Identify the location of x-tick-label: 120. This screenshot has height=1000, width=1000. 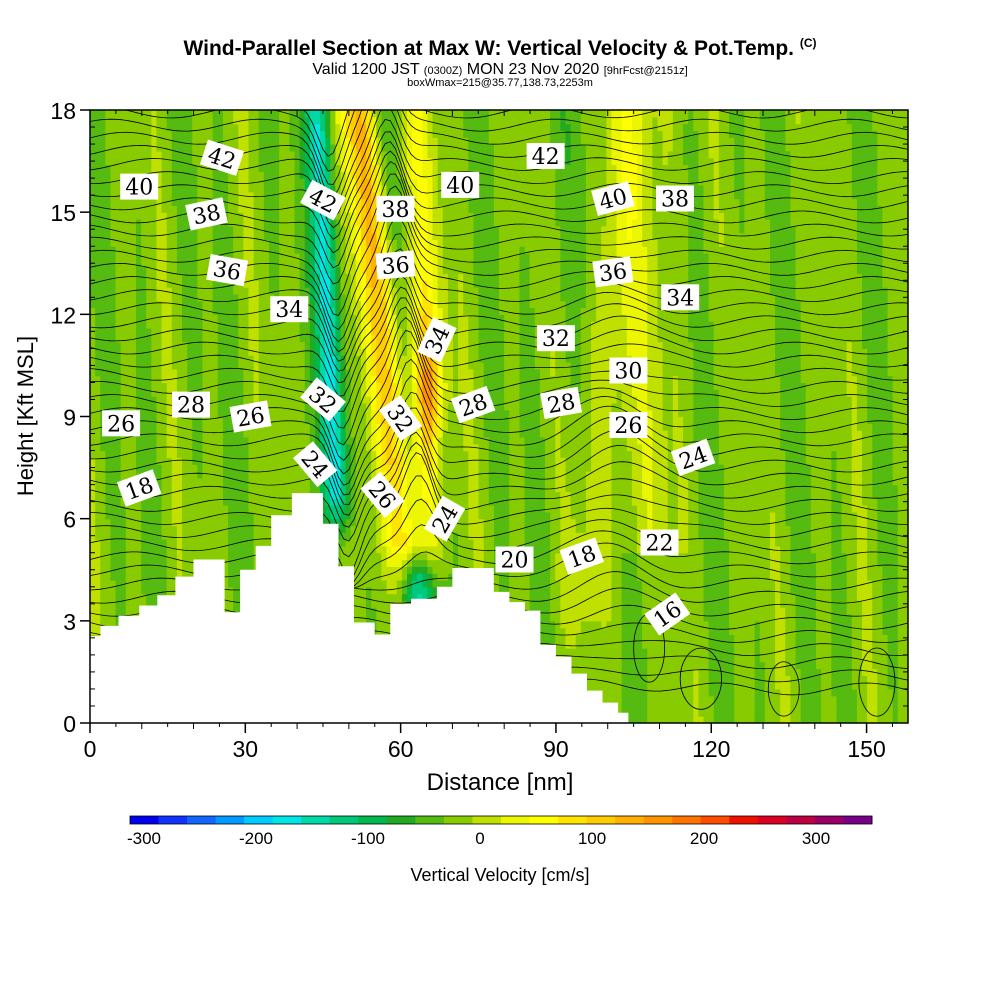
(711, 749).